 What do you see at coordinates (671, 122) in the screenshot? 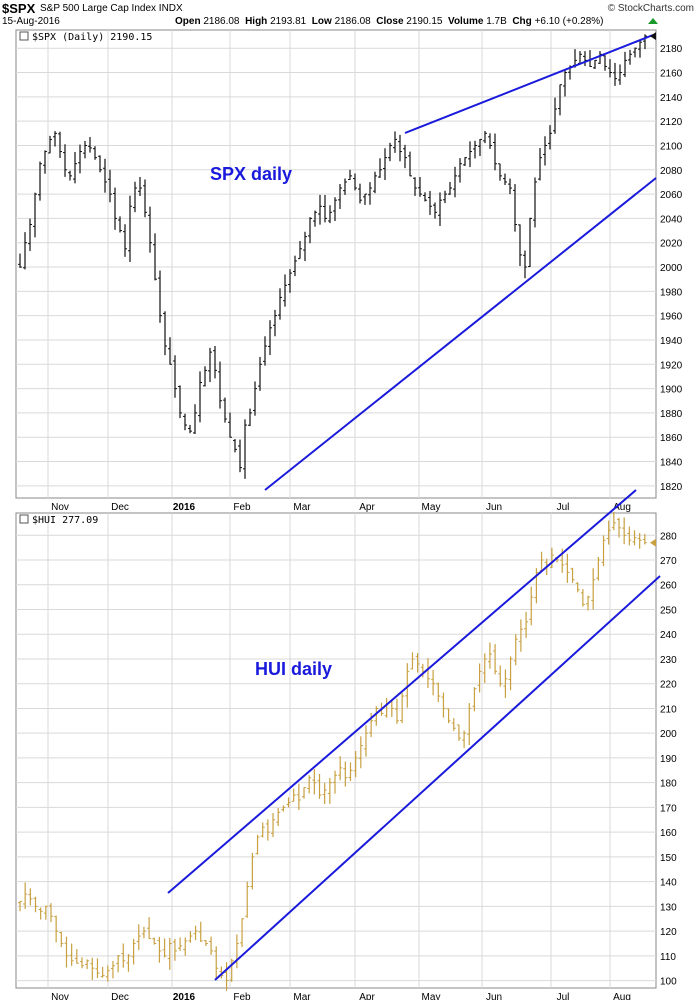
I see `y-tick-label: 2120` at bounding box center [671, 122].